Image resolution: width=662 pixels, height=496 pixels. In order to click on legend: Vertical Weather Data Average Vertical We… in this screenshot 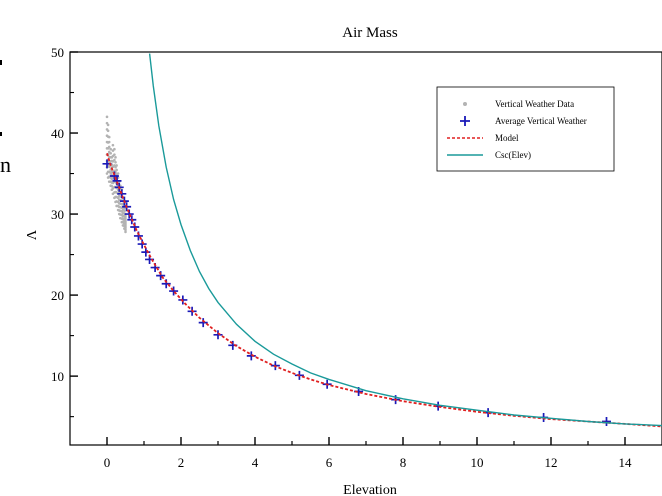, I will do `click(525, 129)`.